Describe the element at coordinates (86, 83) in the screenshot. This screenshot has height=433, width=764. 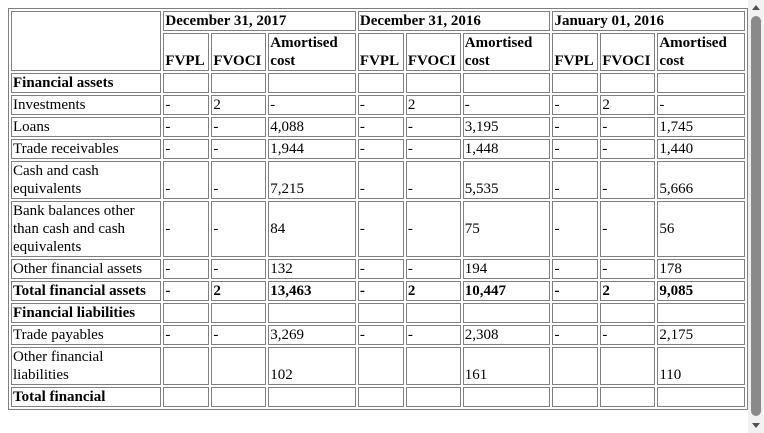
I see `section-label: Financial assets` at that location.